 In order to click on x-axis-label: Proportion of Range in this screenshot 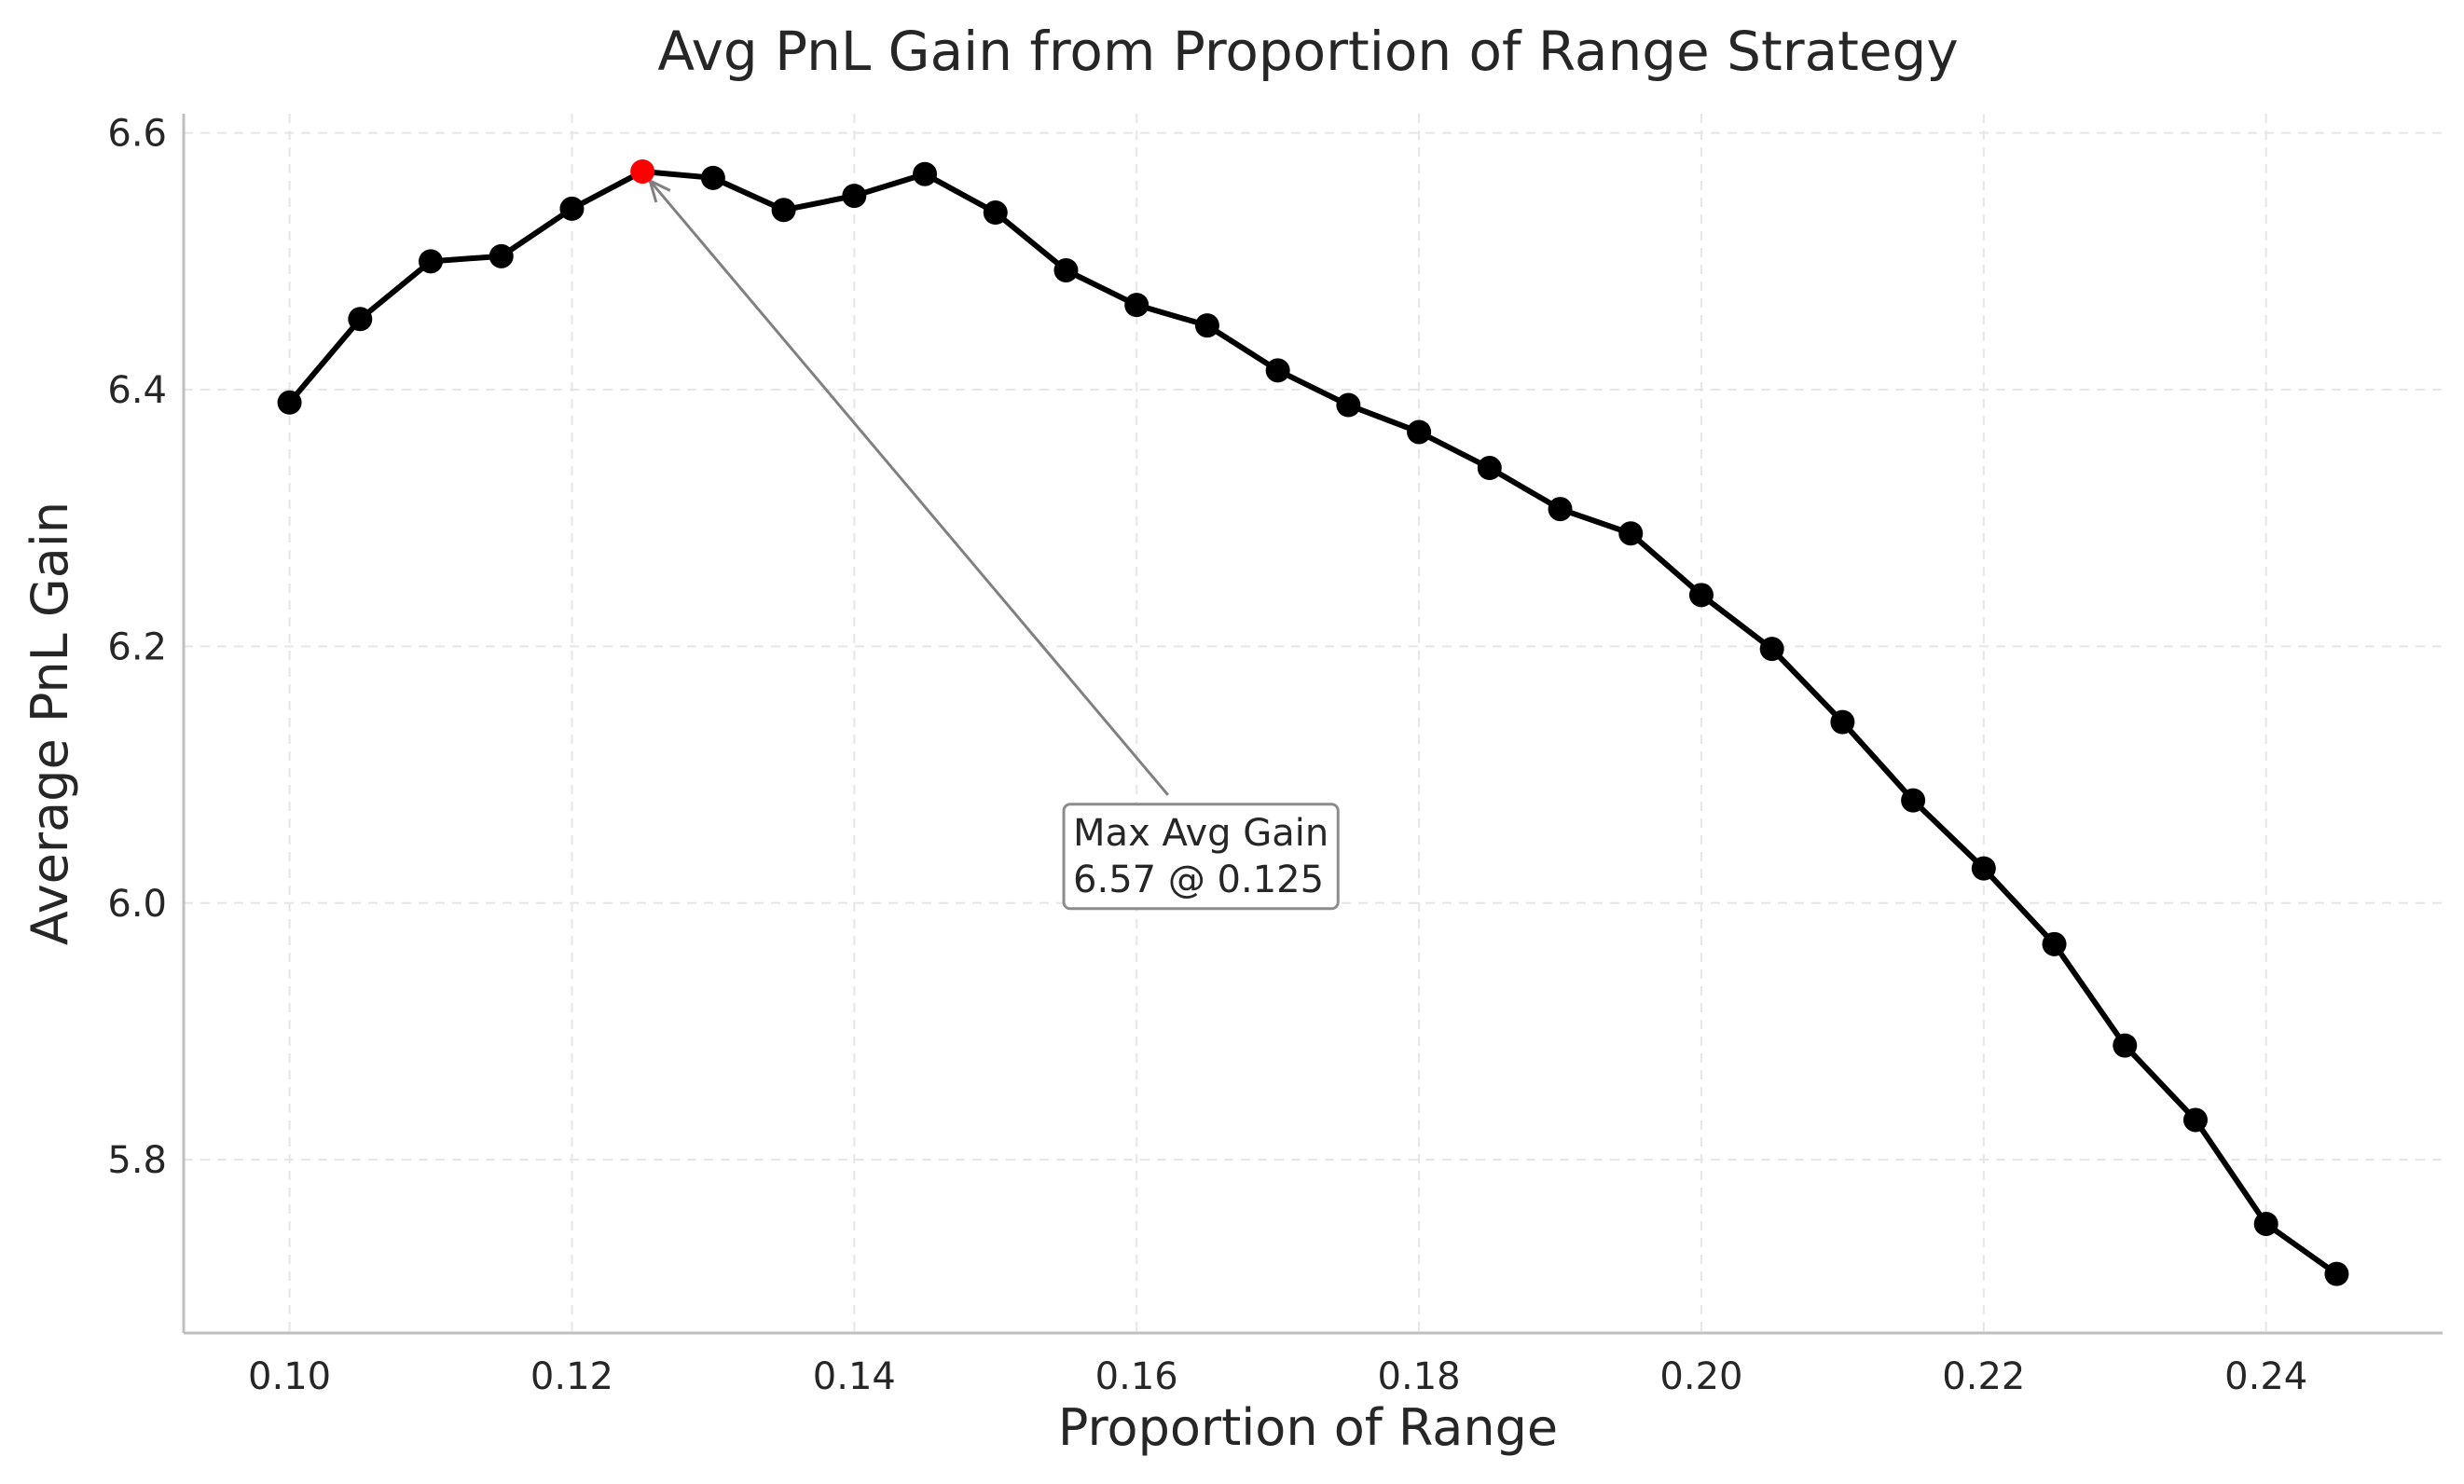, I will do `click(1308, 1428)`.